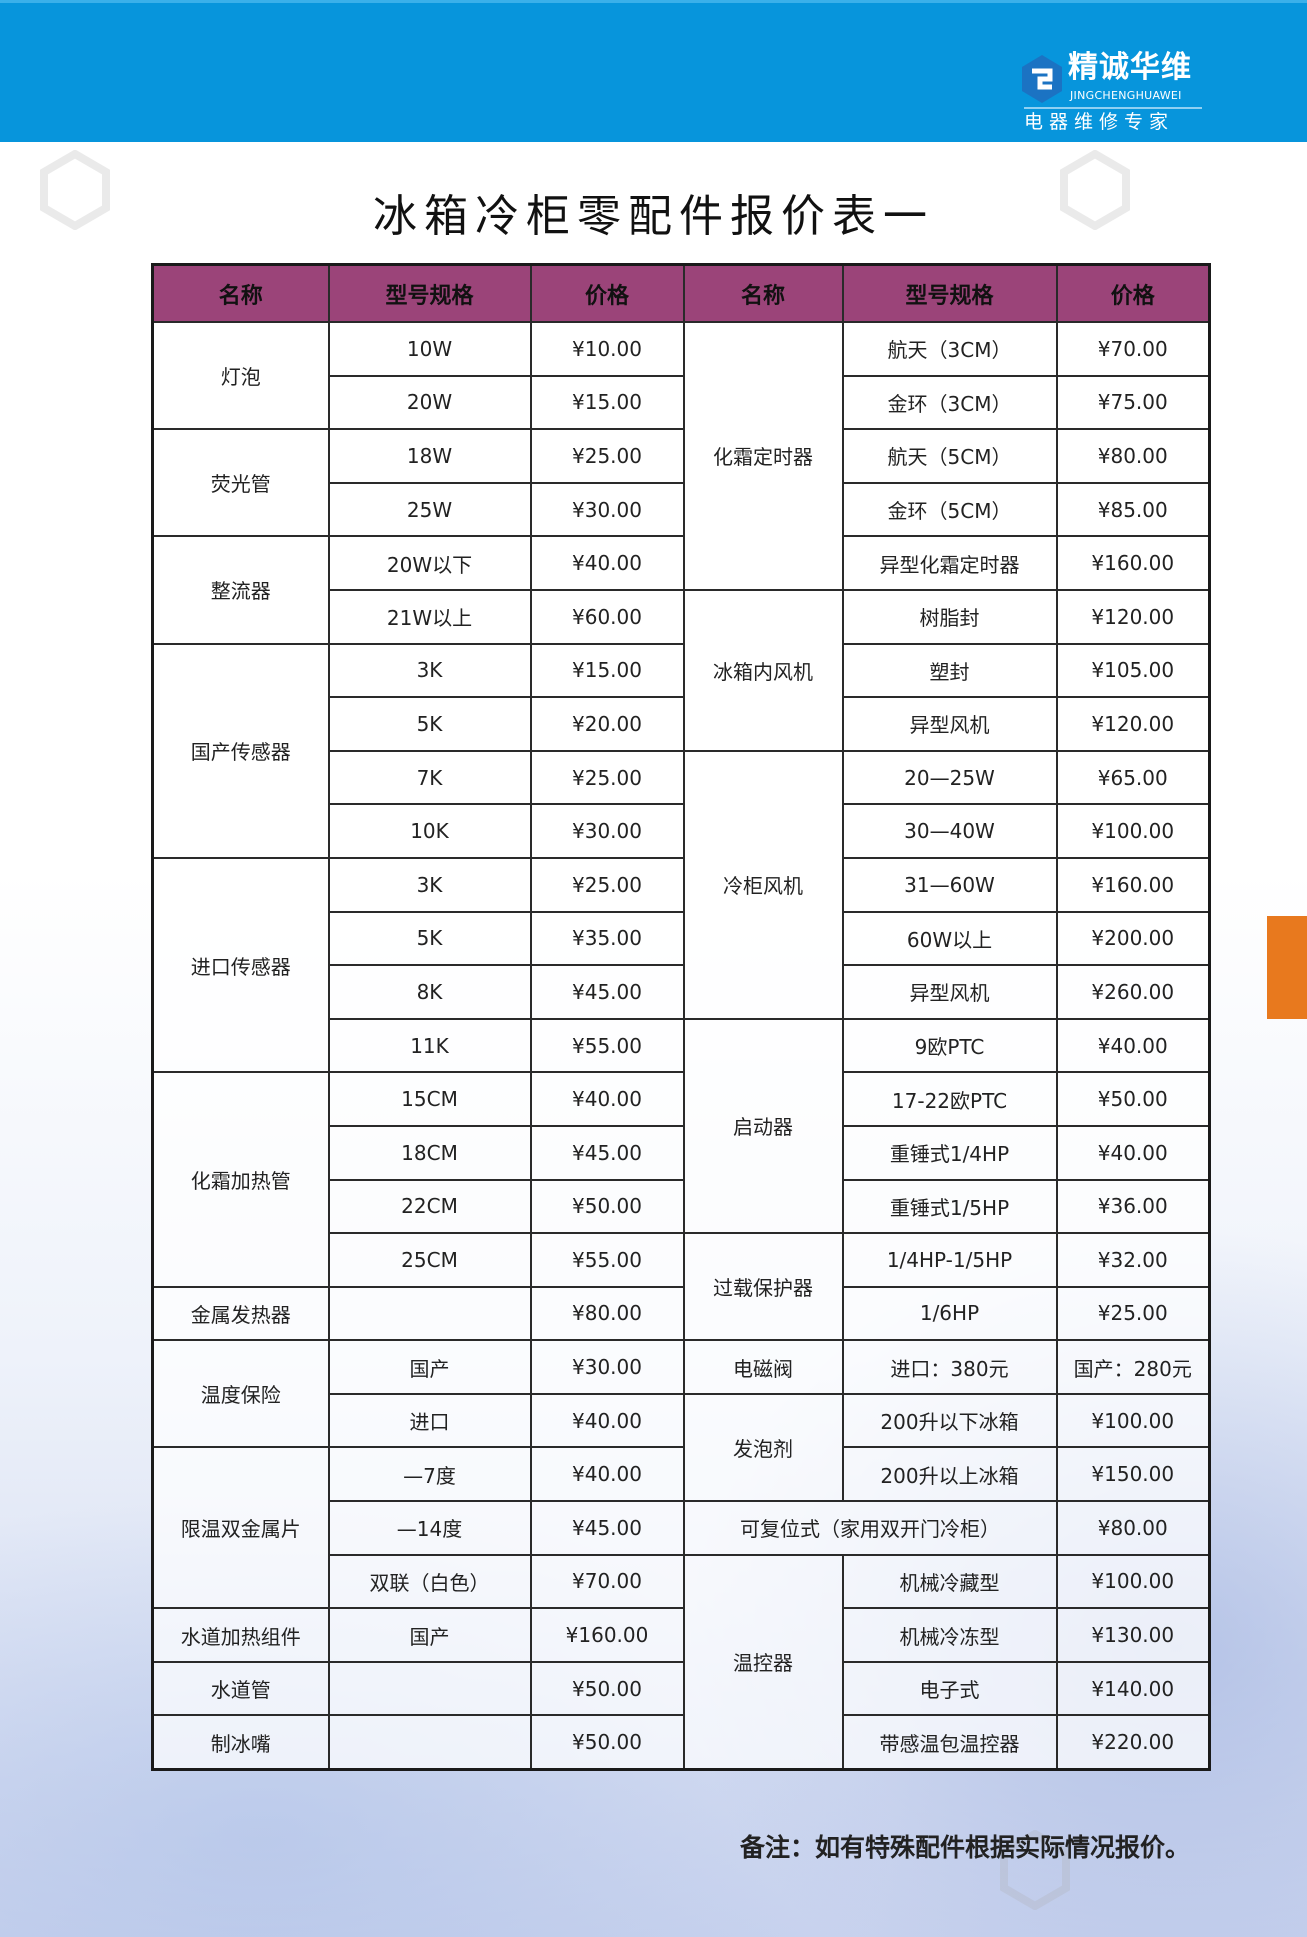  I want to click on item-price: 国产：280元, so click(1133, 1367).